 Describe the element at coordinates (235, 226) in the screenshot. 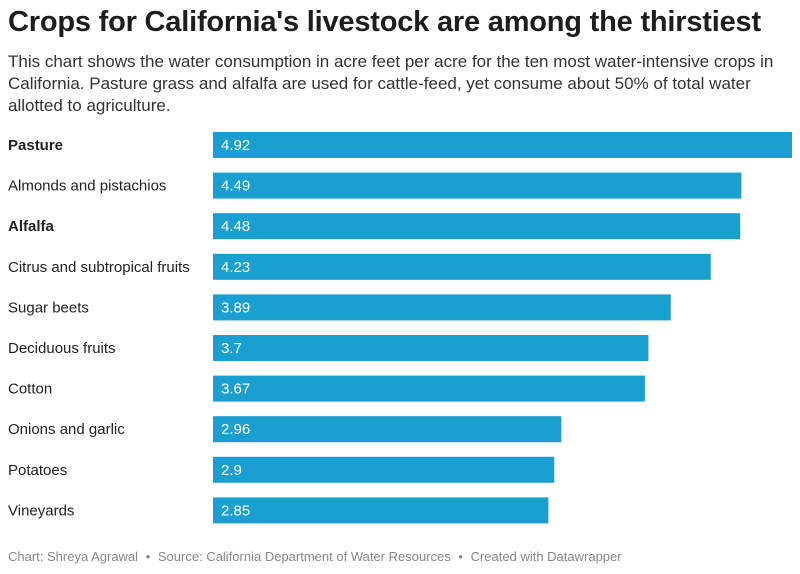

I see `value-label: 4.48` at that location.